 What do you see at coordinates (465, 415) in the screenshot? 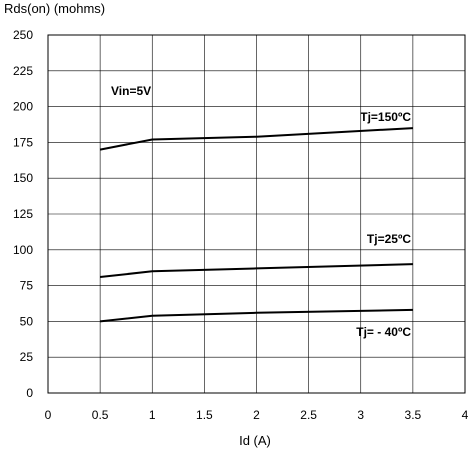
I see `x-tick-label: 4` at bounding box center [465, 415].